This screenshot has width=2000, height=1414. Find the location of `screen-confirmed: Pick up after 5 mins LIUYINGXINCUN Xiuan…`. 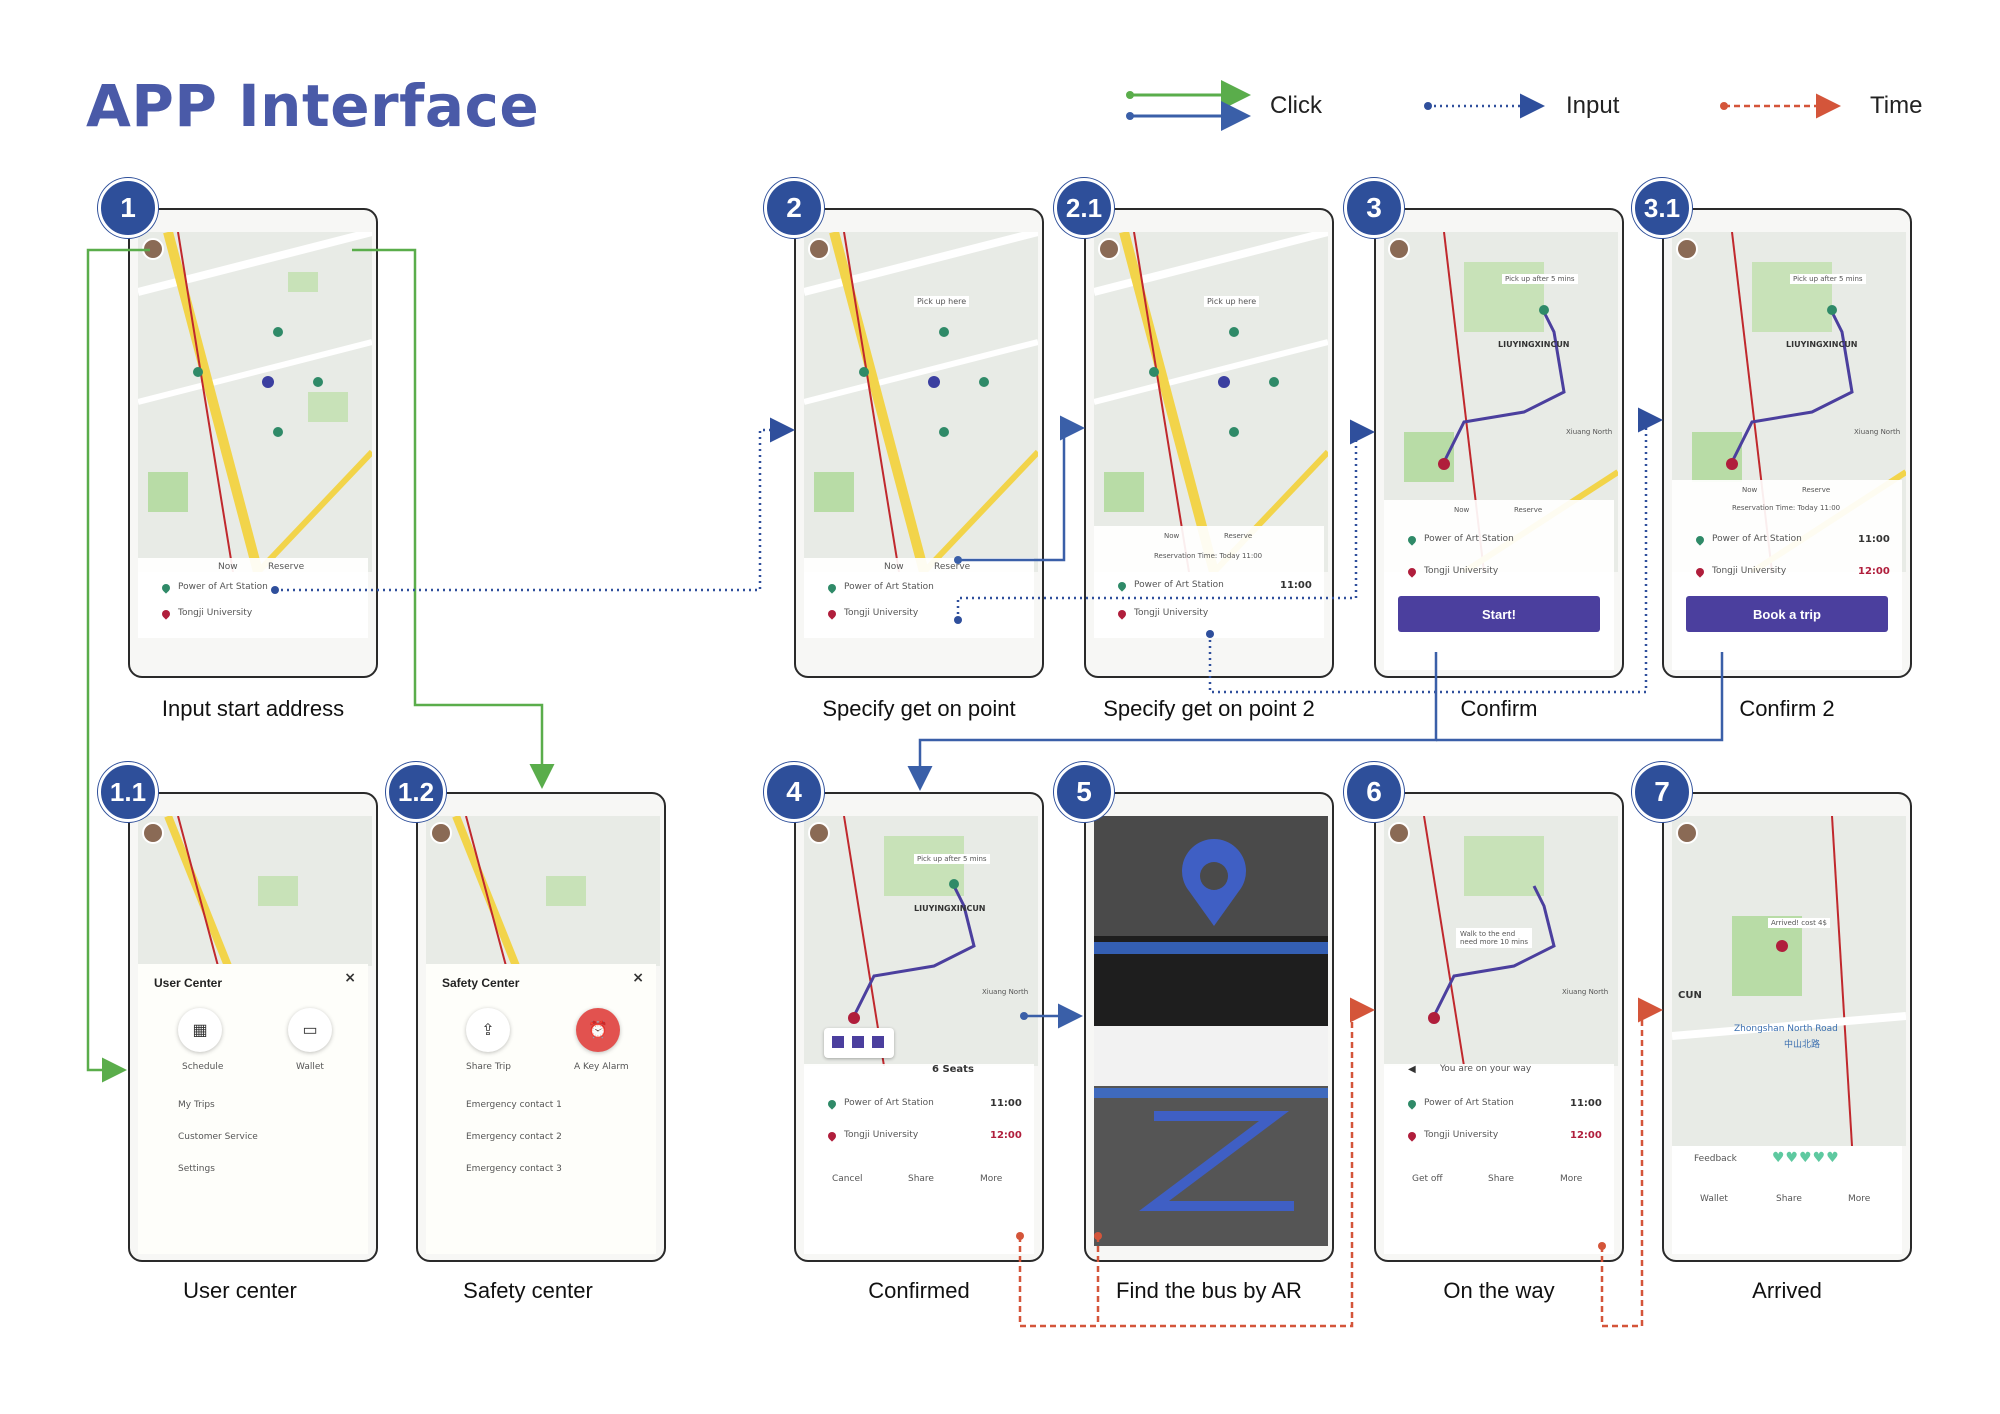

screen-confirmed: Pick up after 5 mins LIUYINGXINCUN Xiuan… is located at coordinates (919, 1027).